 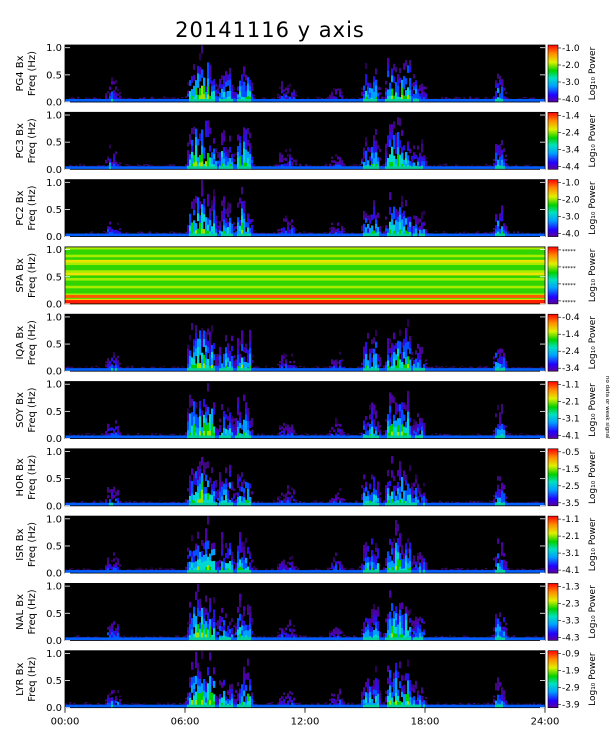 What do you see at coordinates (571, 150) in the screenshot?
I see `colorbar-tick-label: -3.4` at bounding box center [571, 150].